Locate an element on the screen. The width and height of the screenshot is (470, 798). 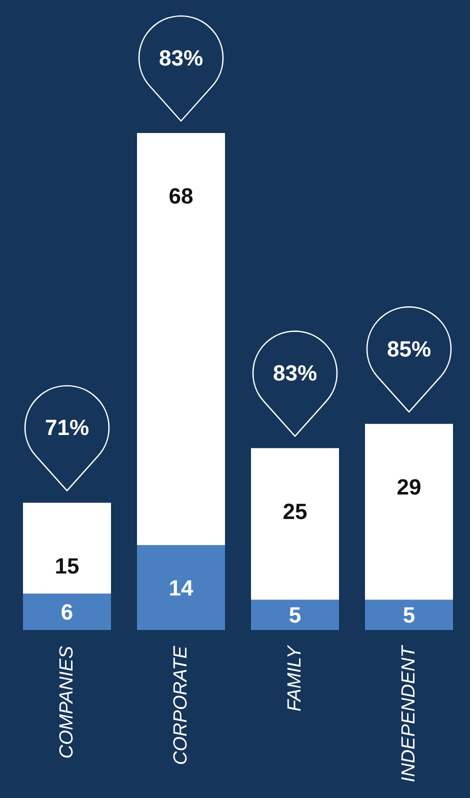
x-tick-label: COMPANIES is located at coordinates (67, 702).